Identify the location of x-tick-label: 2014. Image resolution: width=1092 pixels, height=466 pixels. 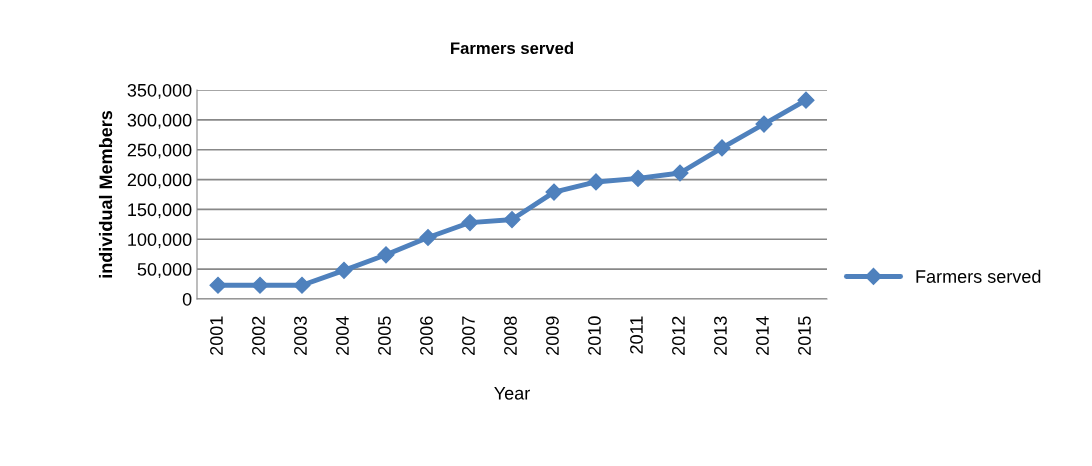
(762, 335).